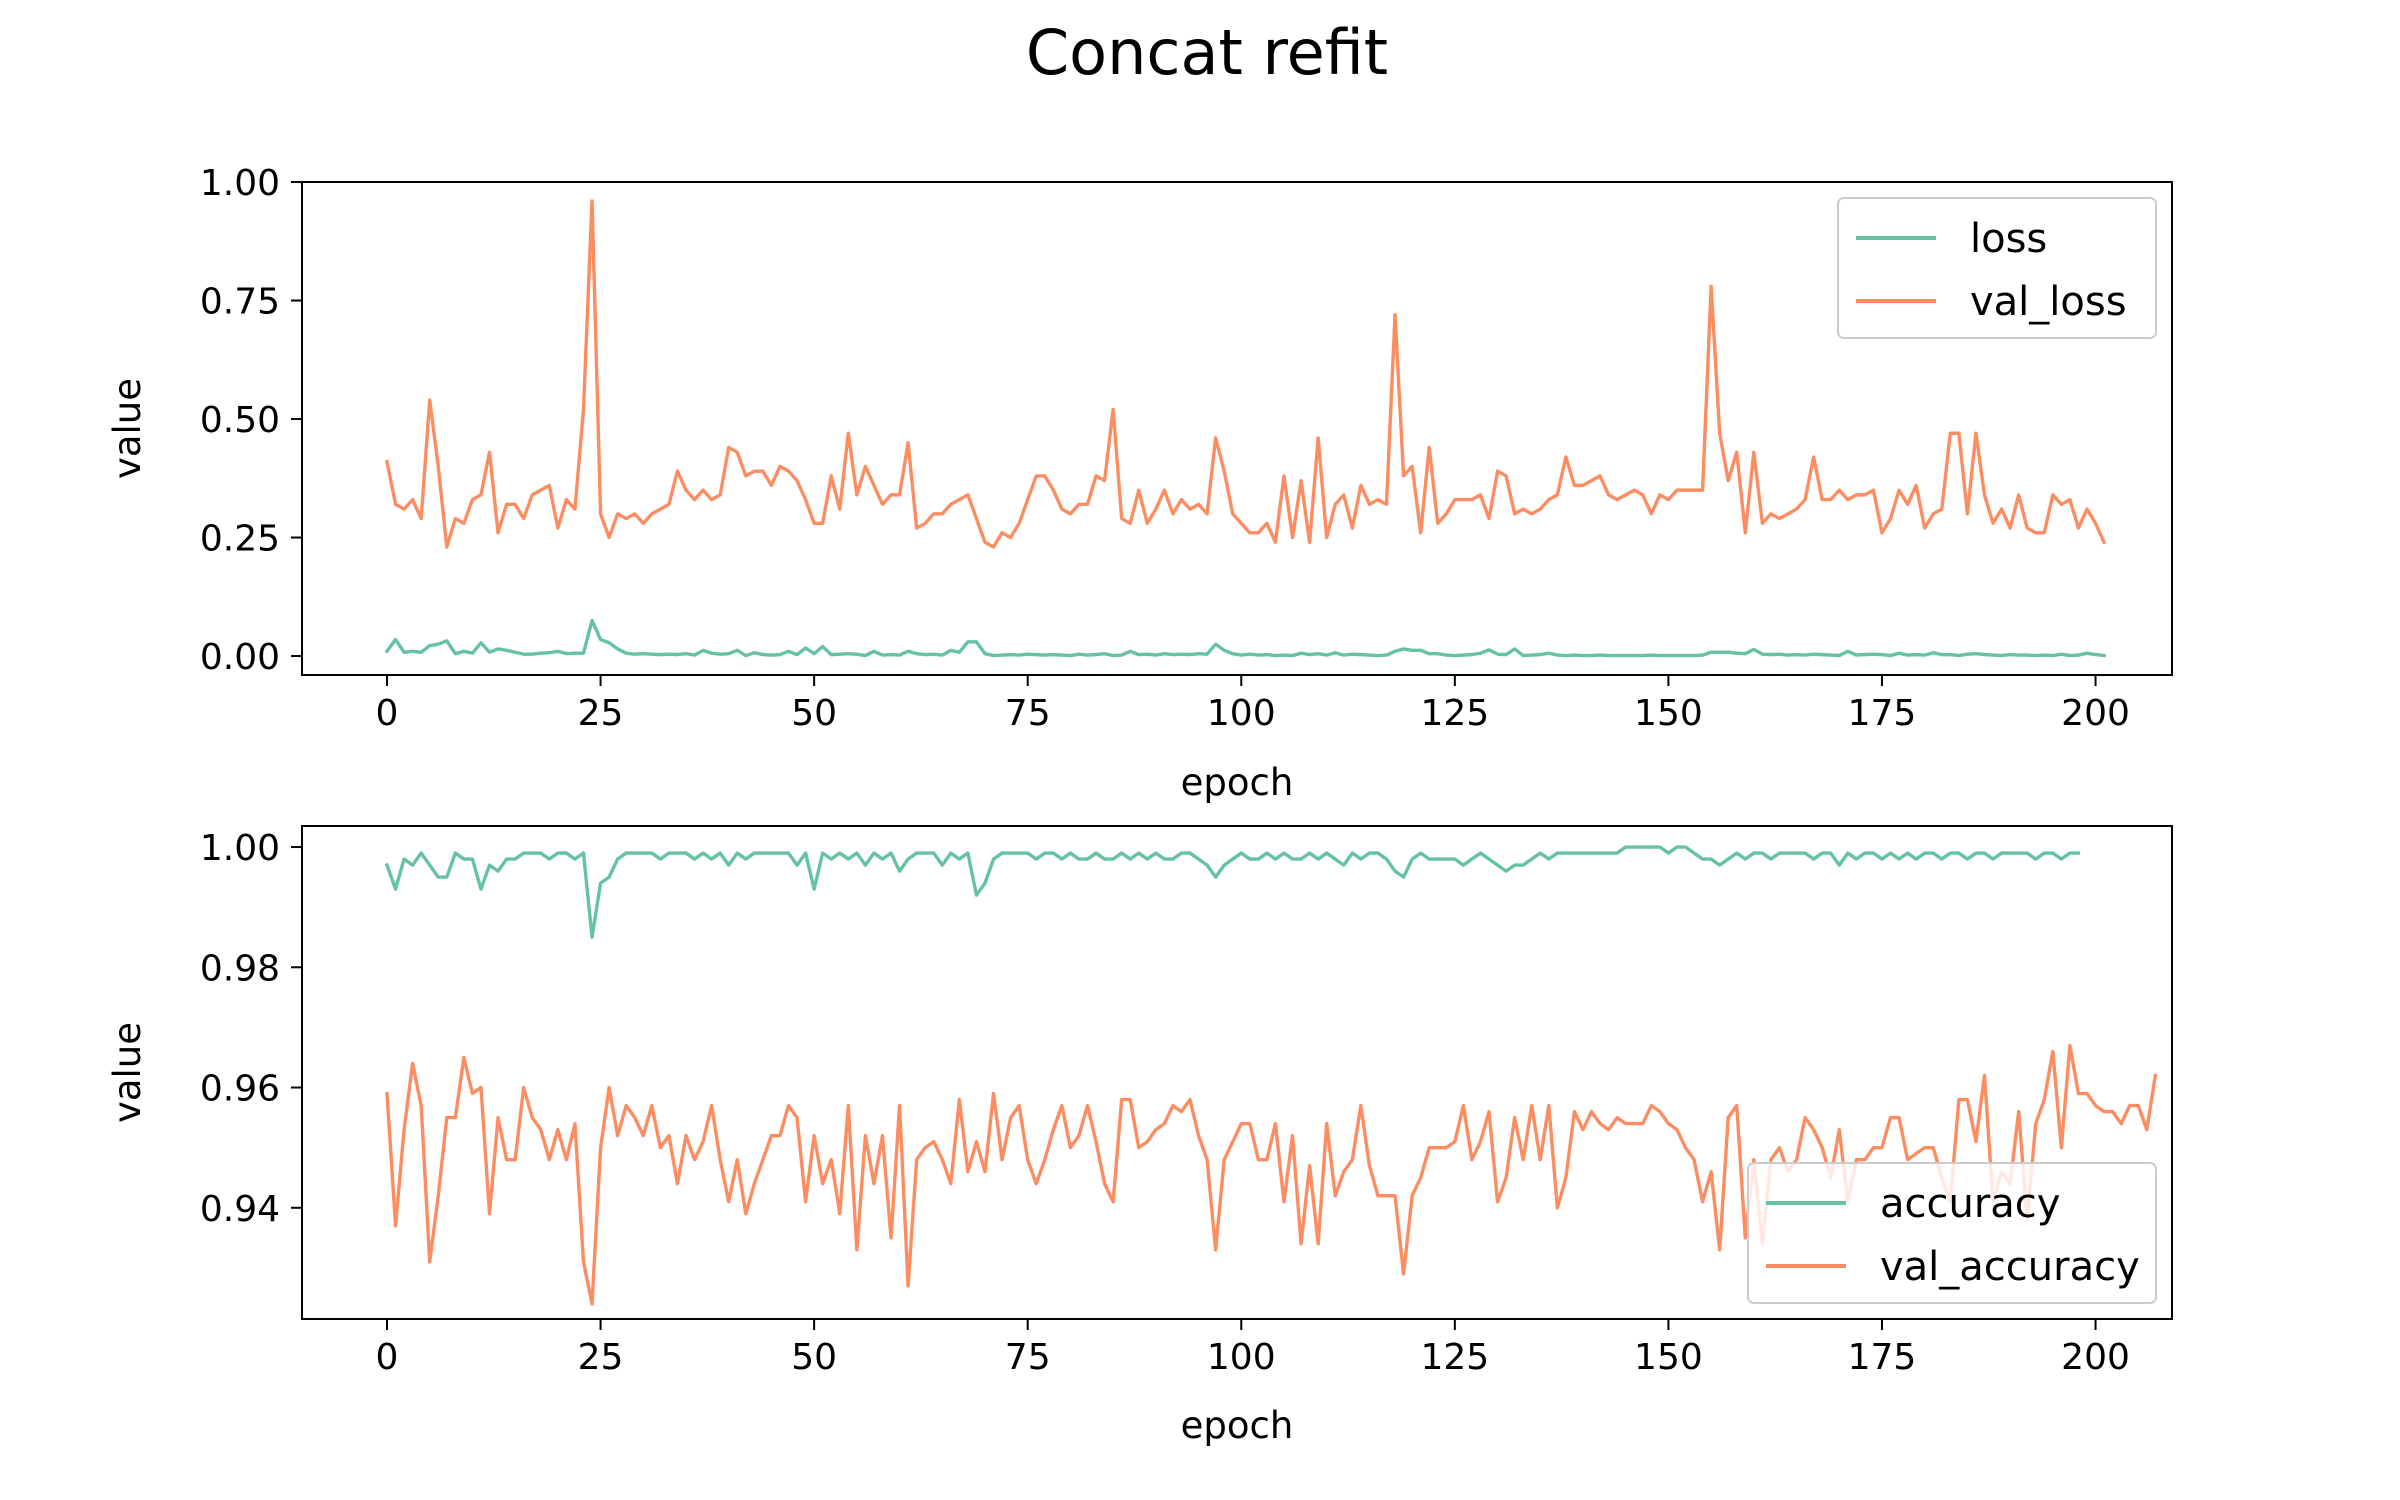 The image size is (2400, 1500). I want to click on y-tick-label: 0.94, so click(240, 1209).